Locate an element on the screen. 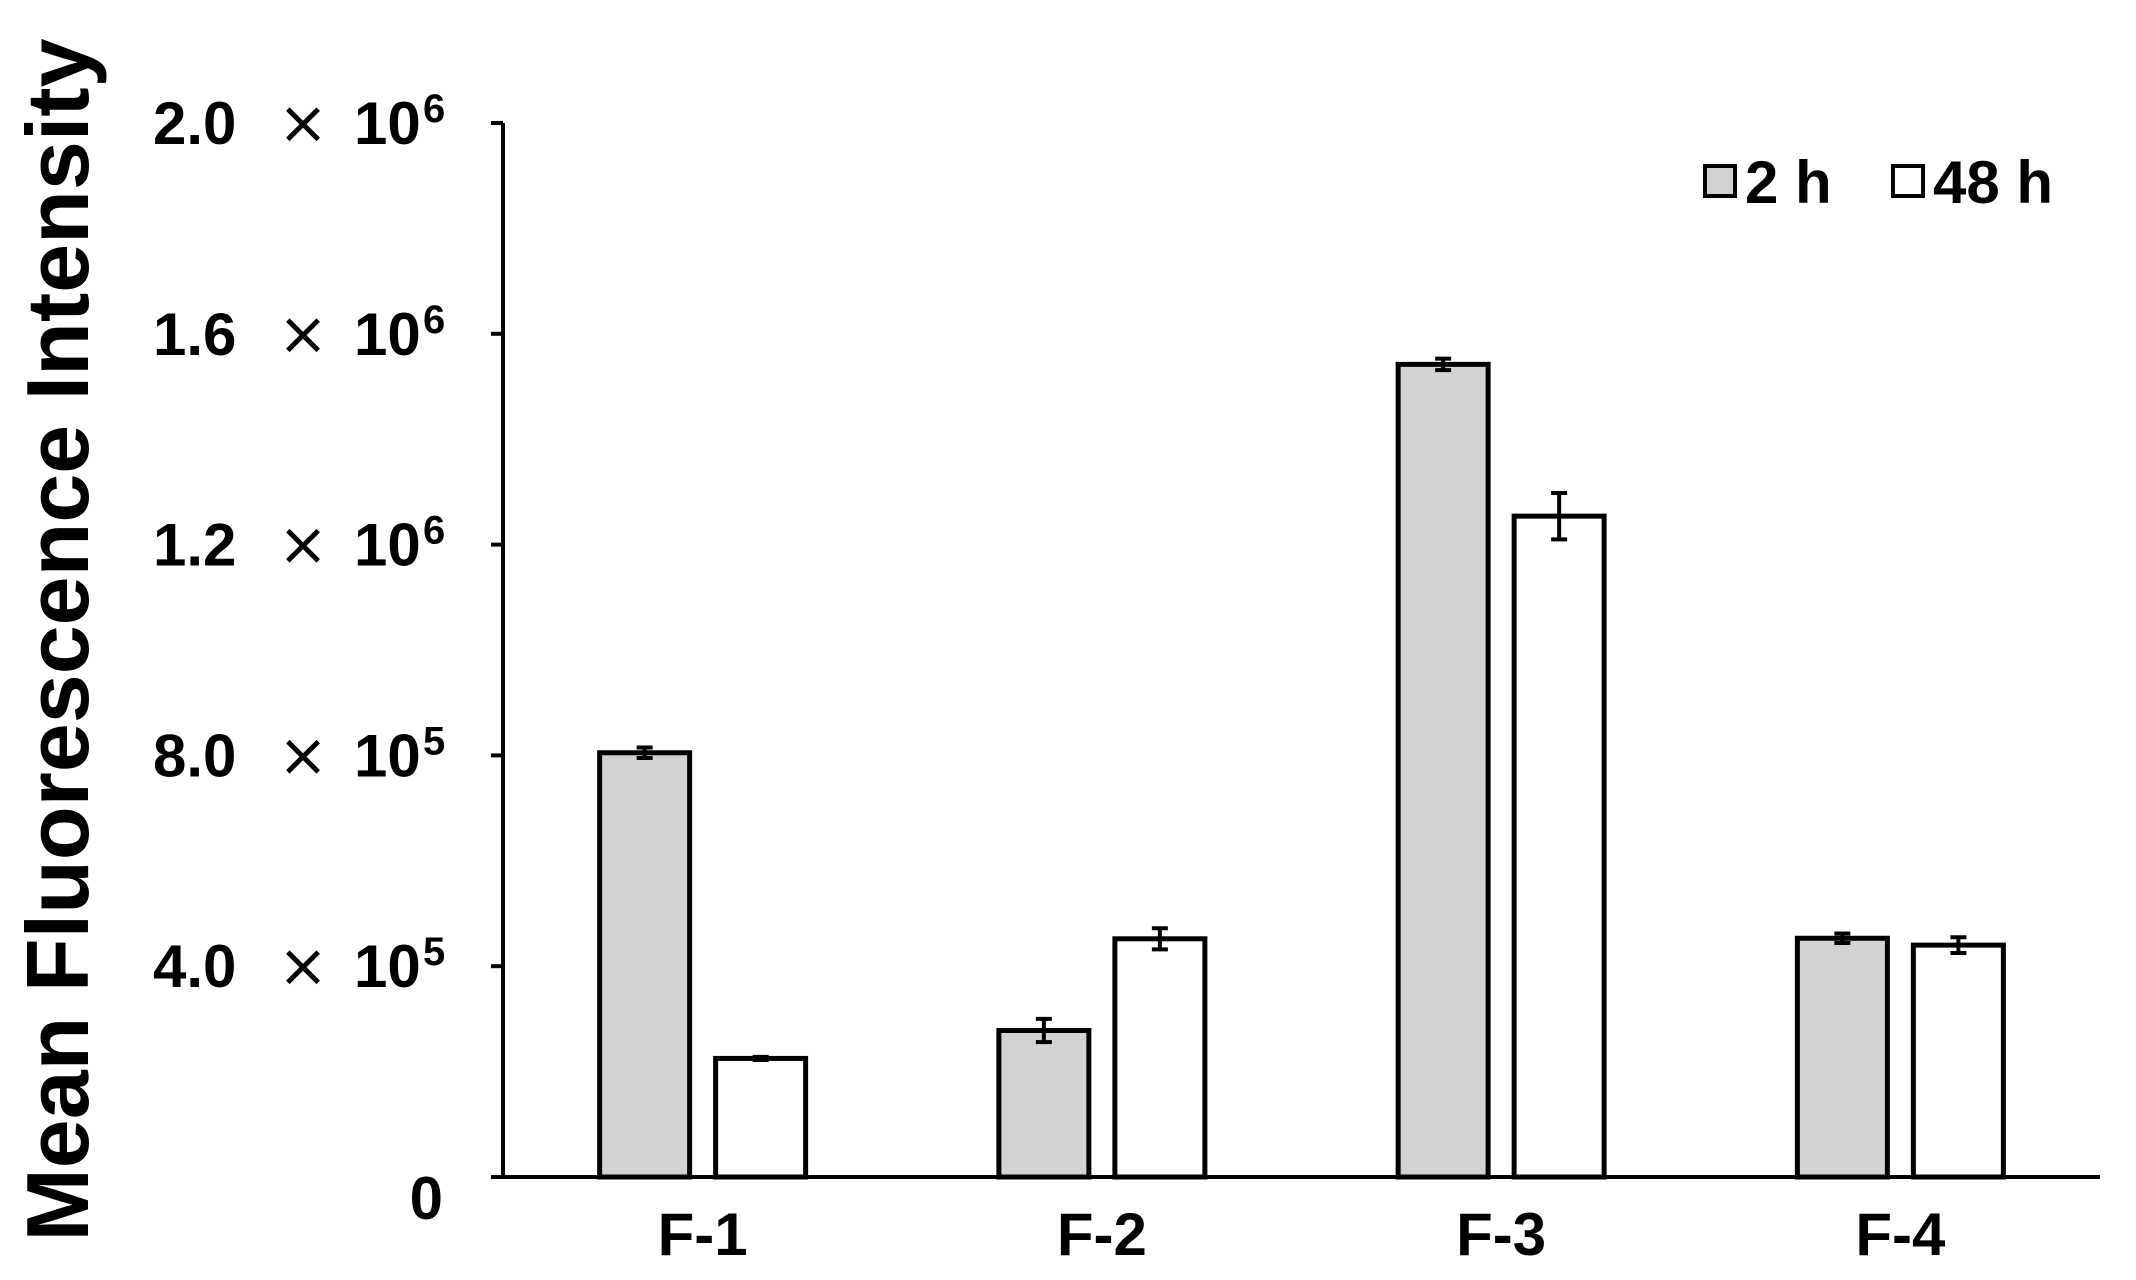  y-tick-mantissa: 1.6 is located at coordinates (194, 334).